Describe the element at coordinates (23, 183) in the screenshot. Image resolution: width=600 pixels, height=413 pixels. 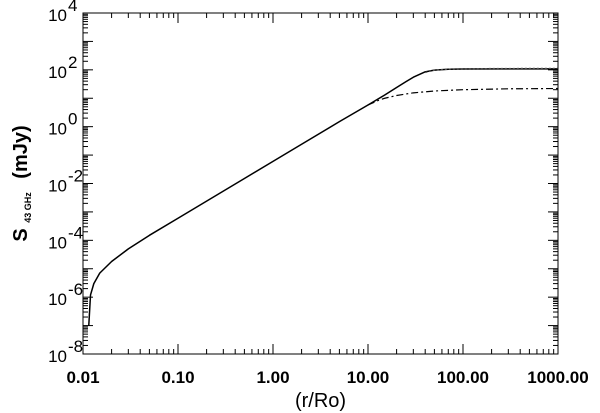
I see `y-axis-title: S 43 GHz (mJy)` at that location.